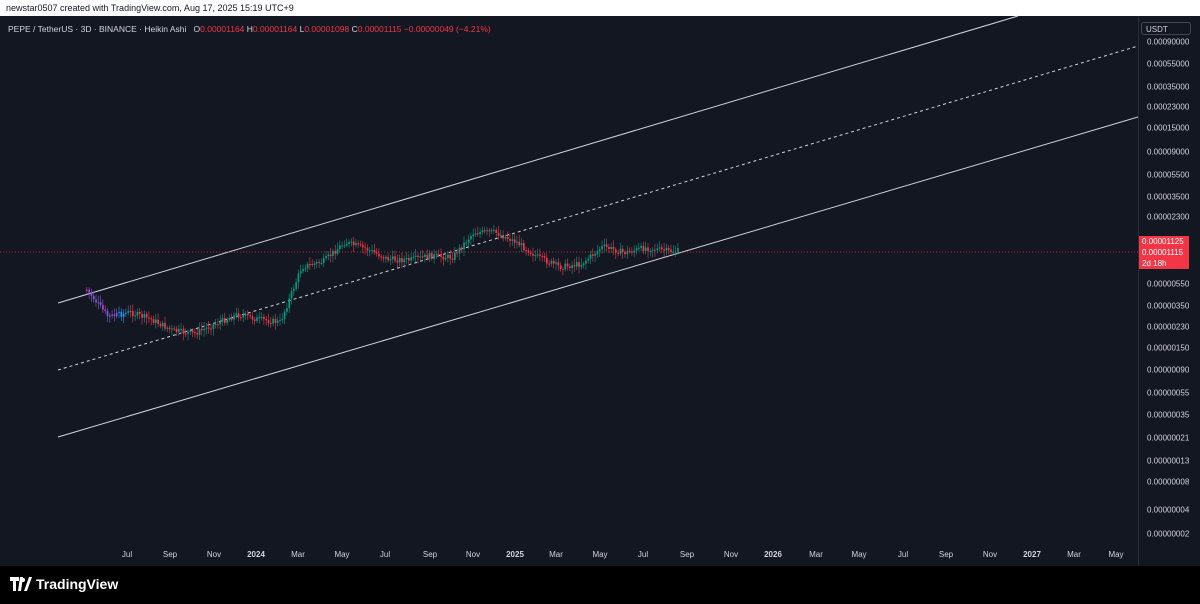  I want to click on change-value: −0.00000049 (−4.21%), so click(447, 29).